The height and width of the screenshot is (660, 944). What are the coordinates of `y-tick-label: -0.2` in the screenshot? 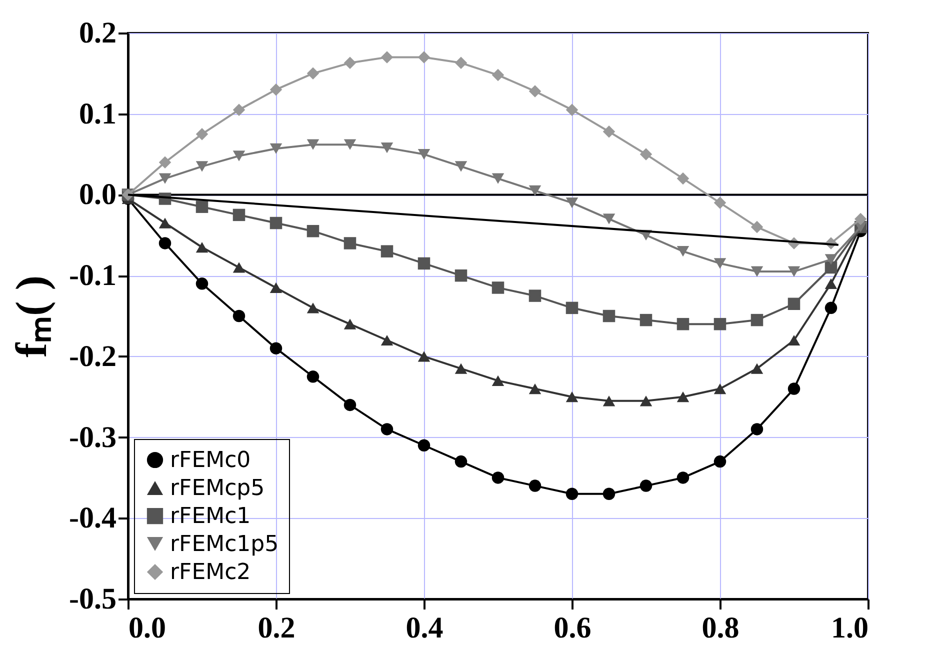 It's located at (92, 356).